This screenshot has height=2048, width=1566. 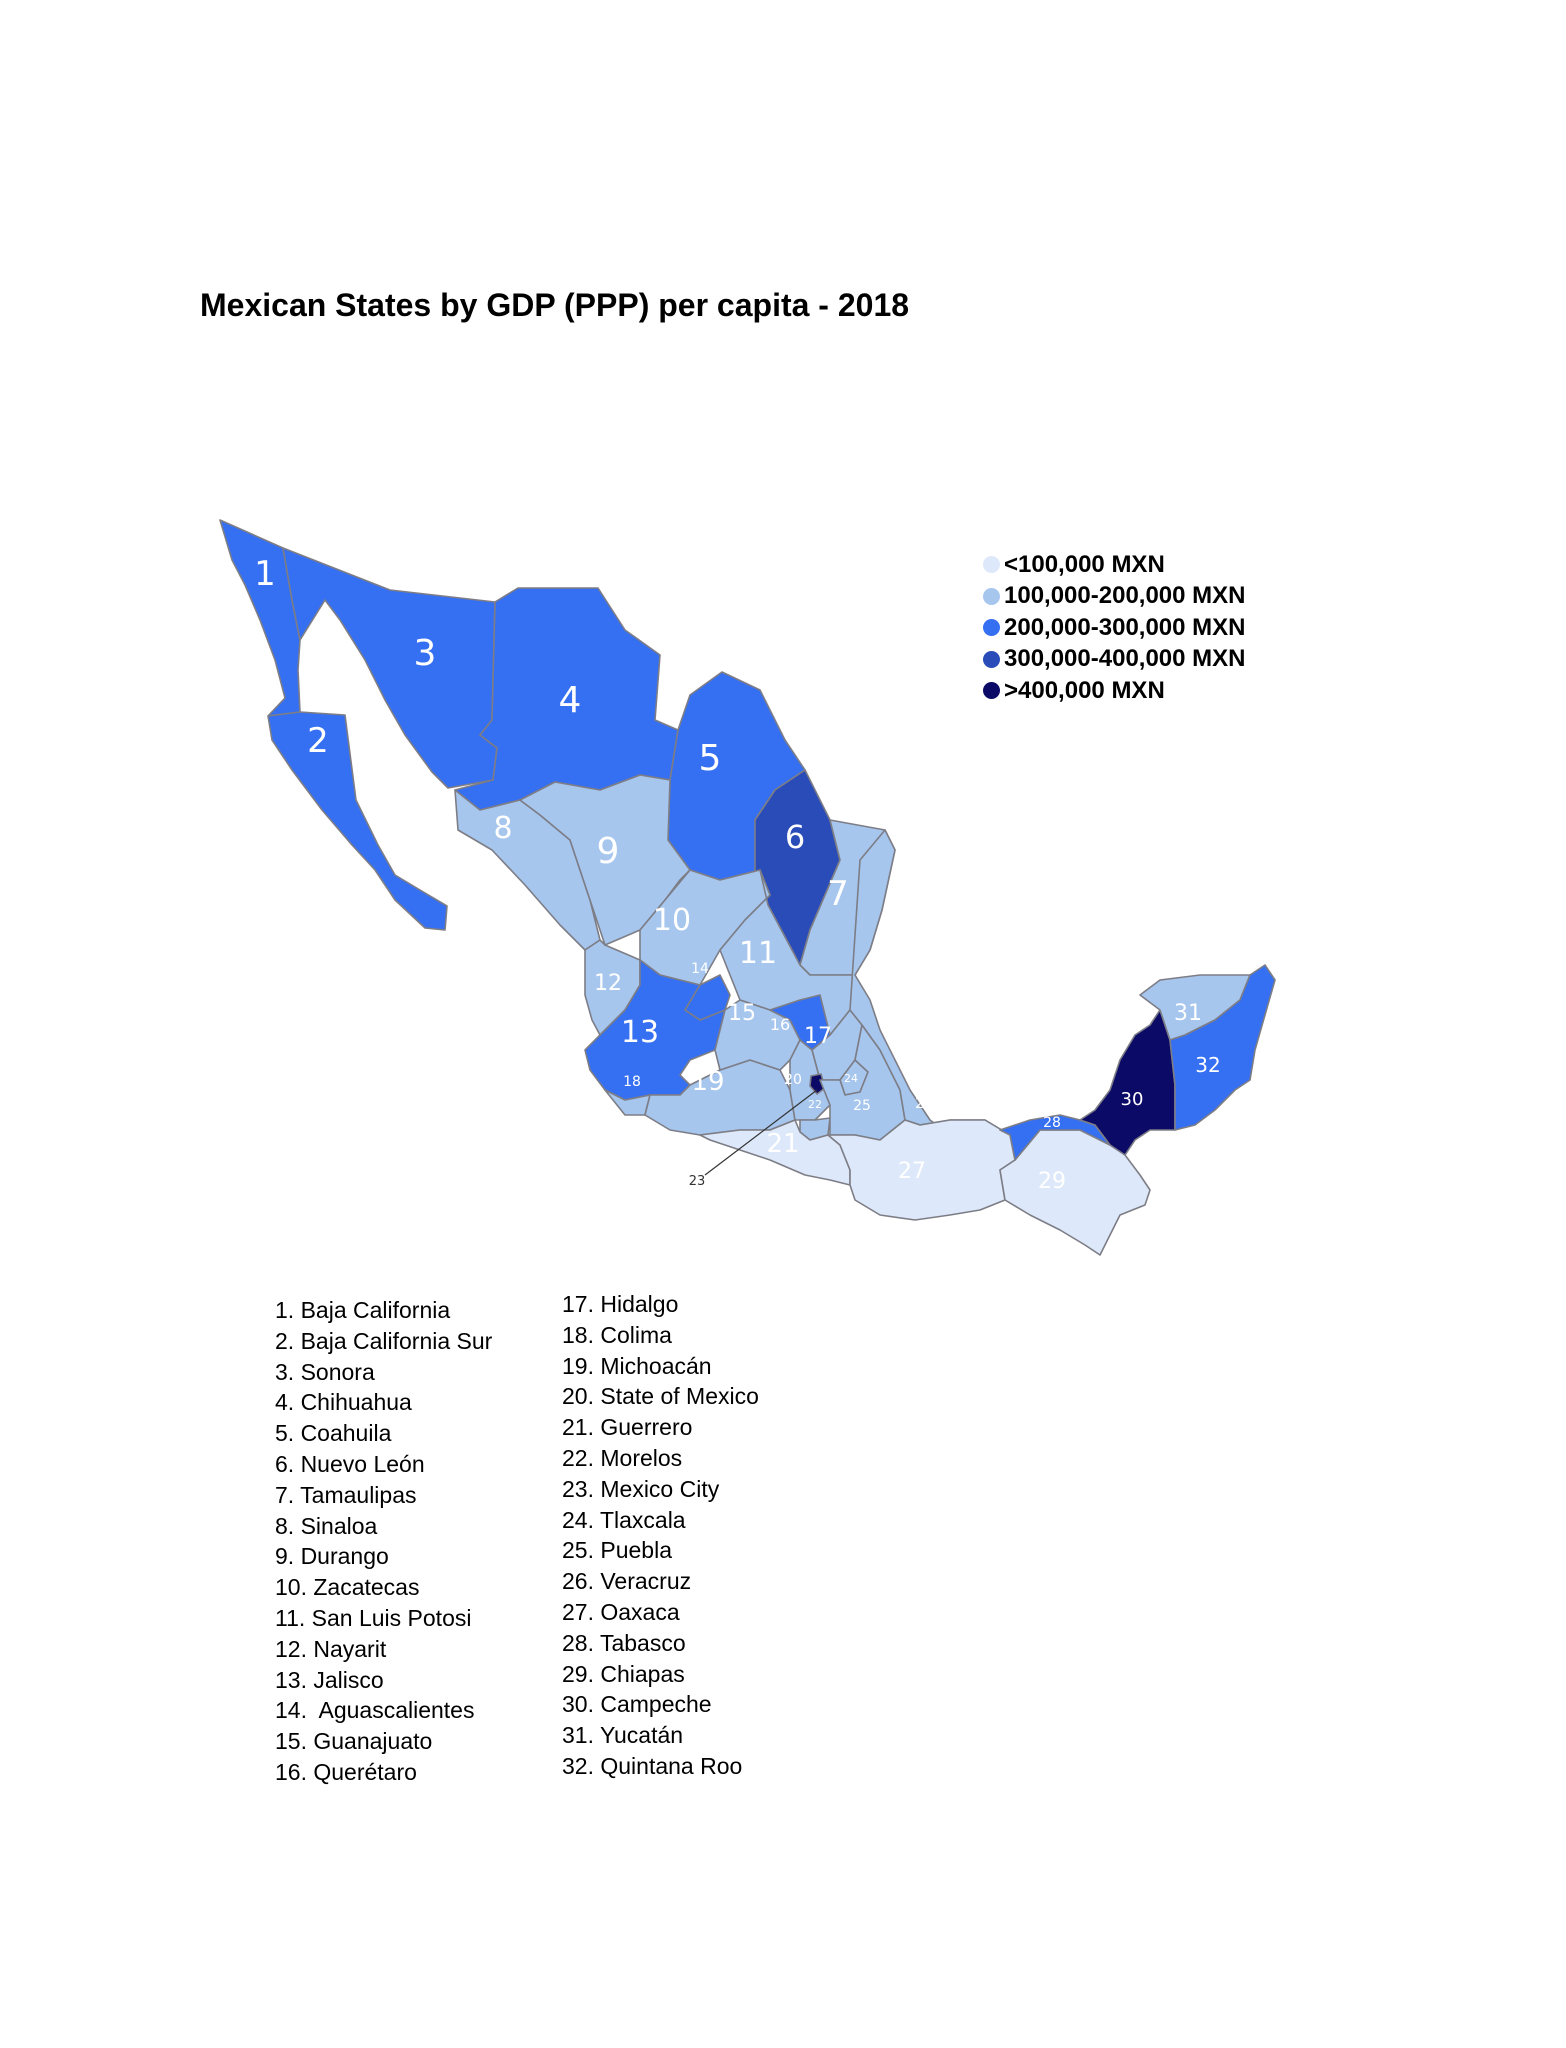 What do you see at coordinates (333, 1433) in the screenshot?
I see `list-item: 5. Coahuila` at bounding box center [333, 1433].